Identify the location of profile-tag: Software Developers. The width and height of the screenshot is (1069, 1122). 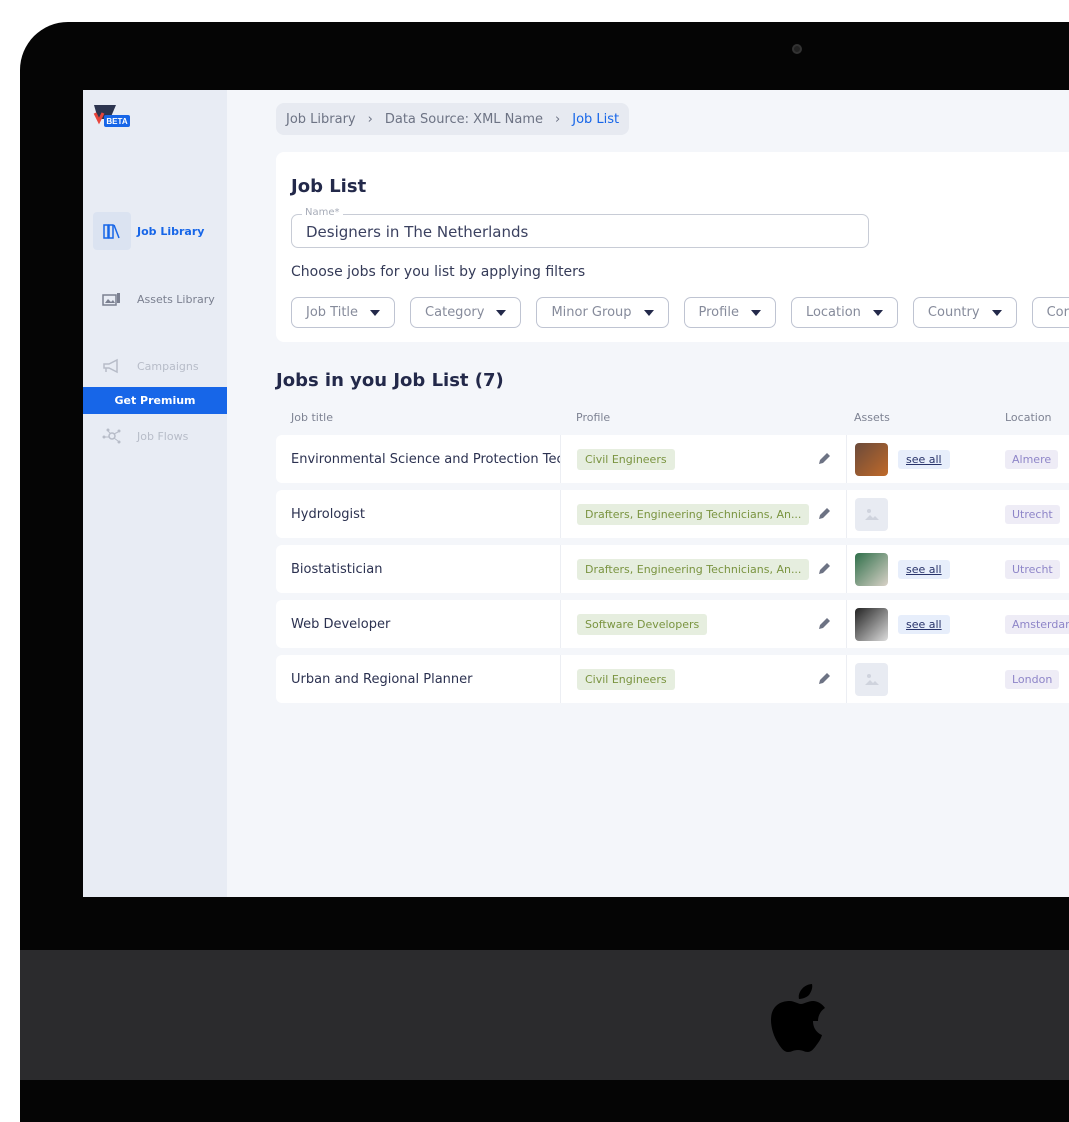
(642, 624).